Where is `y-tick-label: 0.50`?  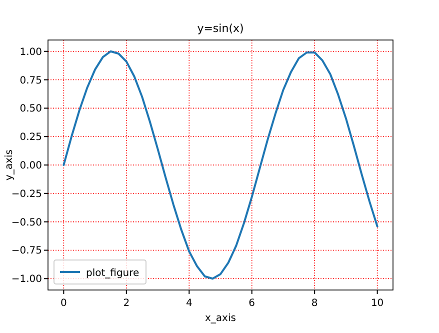
y-tick-label: 0.50 is located at coordinates (31, 109).